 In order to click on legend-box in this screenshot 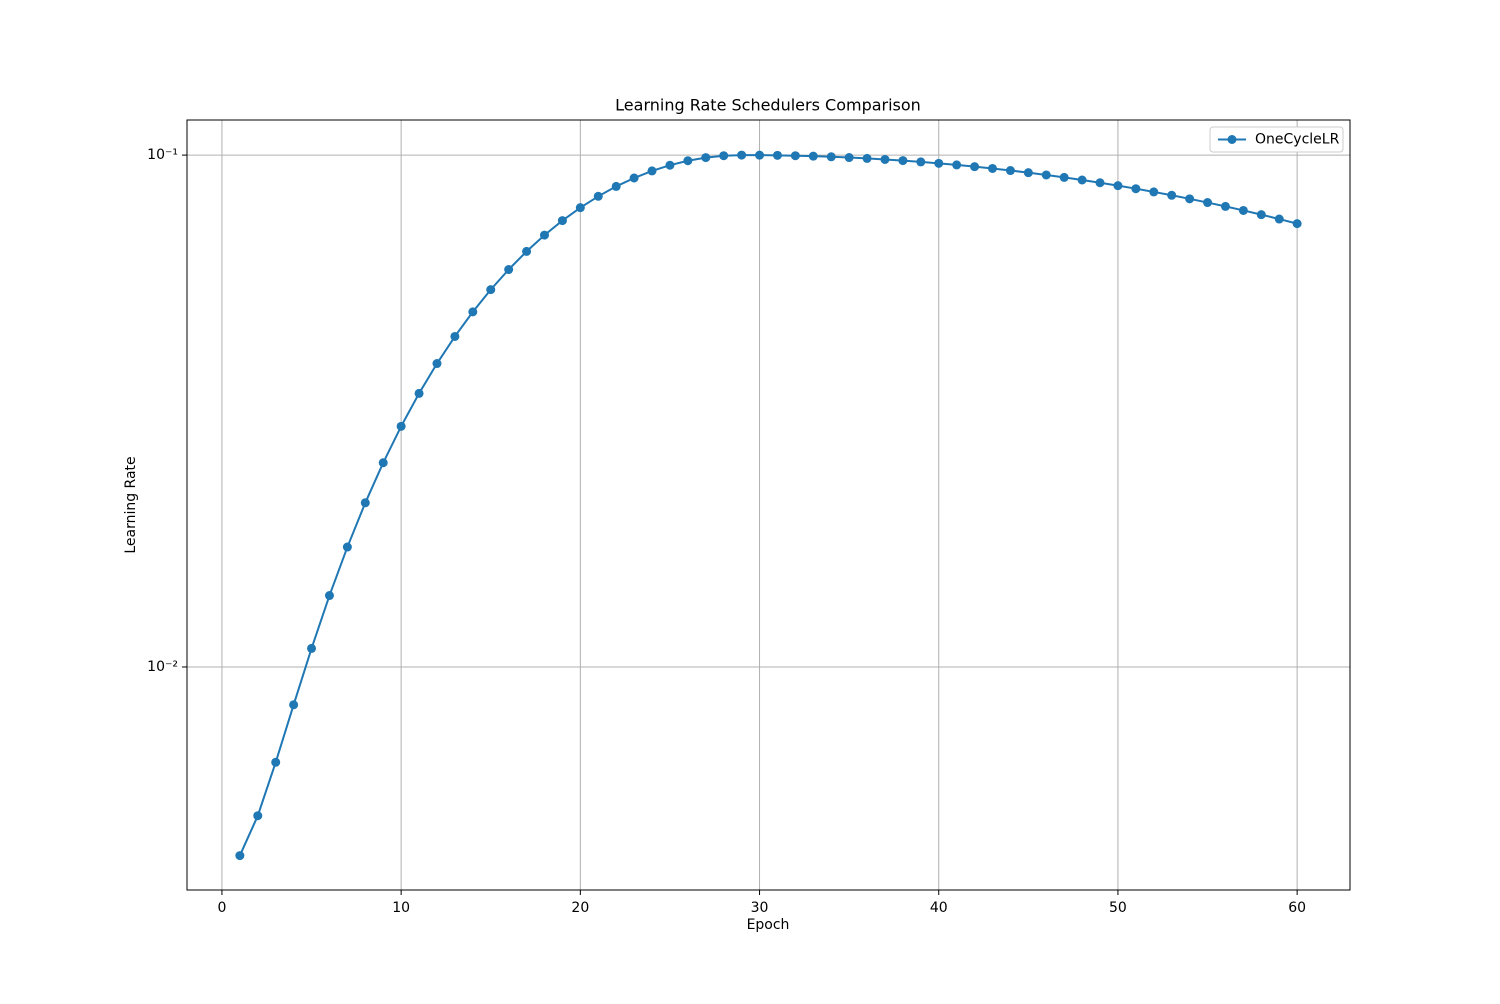, I will do `click(1276, 139)`.